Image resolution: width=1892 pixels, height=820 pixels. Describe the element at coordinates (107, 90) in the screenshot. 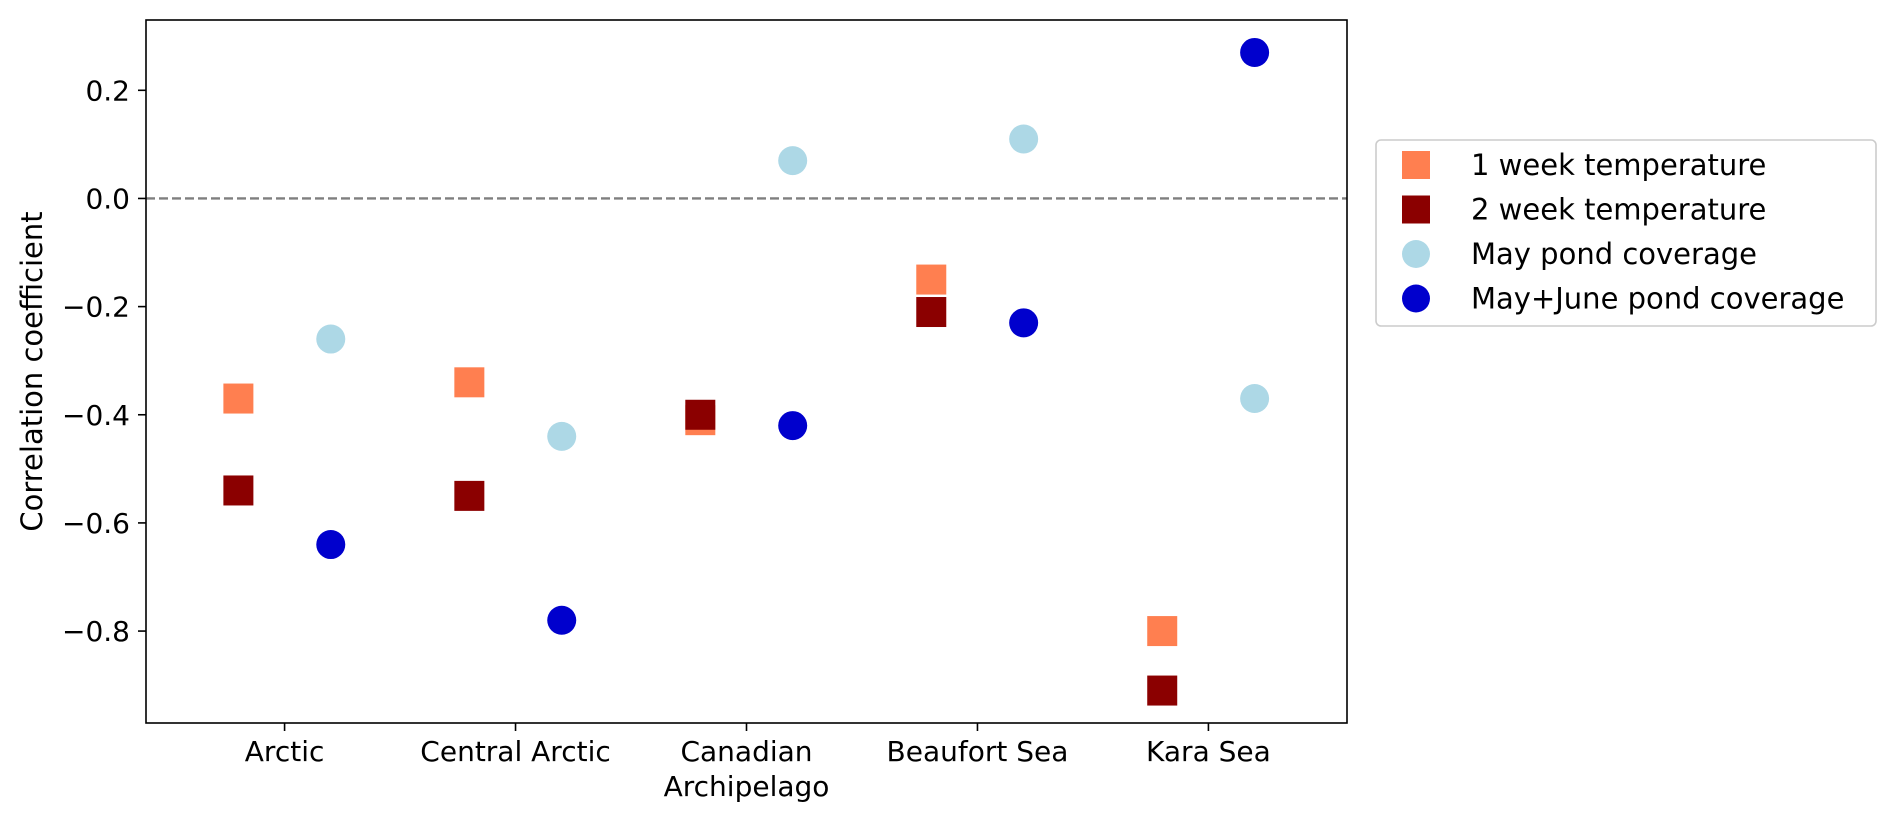

I see `y-tick-label-1: 0.2` at that location.